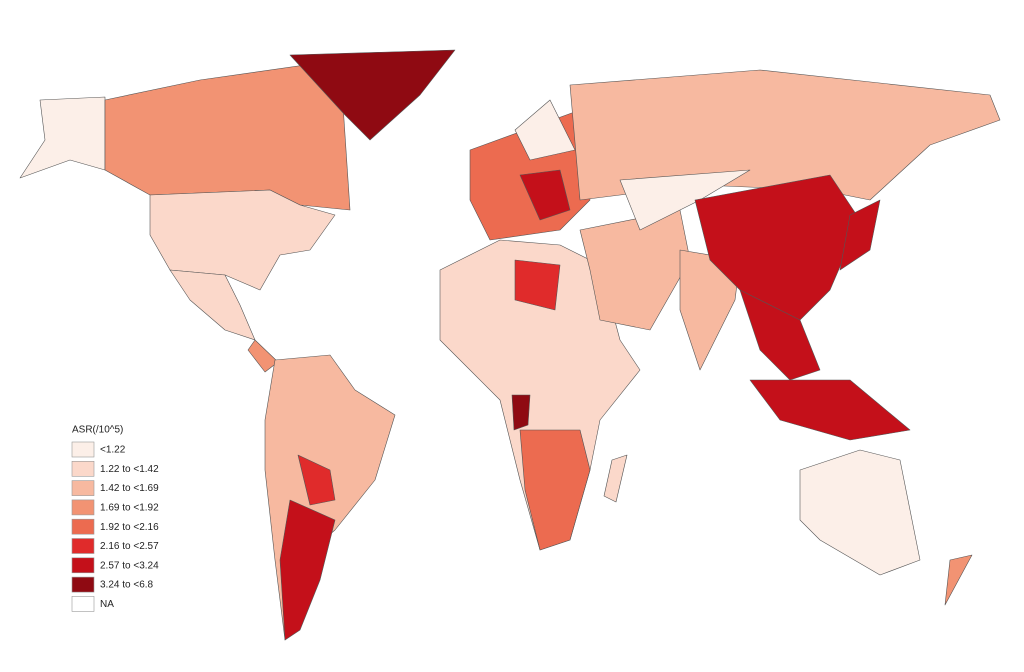 The image size is (1024, 672). I want to click on legend-label: 1.92 to <2.16, so click(129, 527).